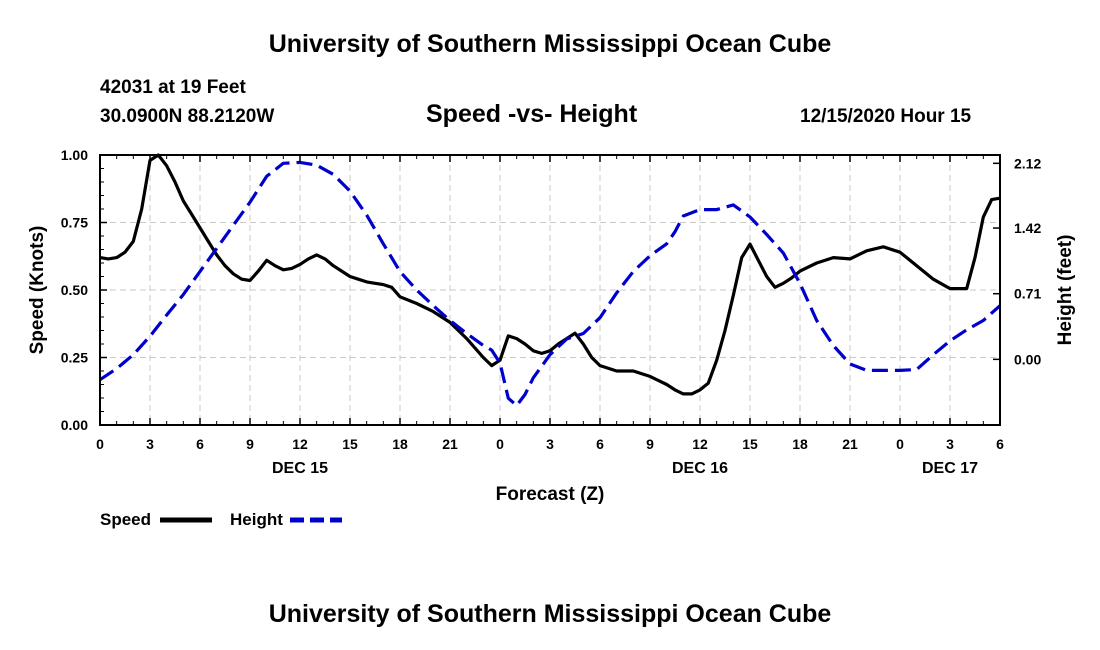 The height and width of the screenshot is (650, 1100). What do you see at coordinates (1027, 228) in the screenshot?
I see `y2-tick-label: 1.42` at bounding box center [1027, 228].